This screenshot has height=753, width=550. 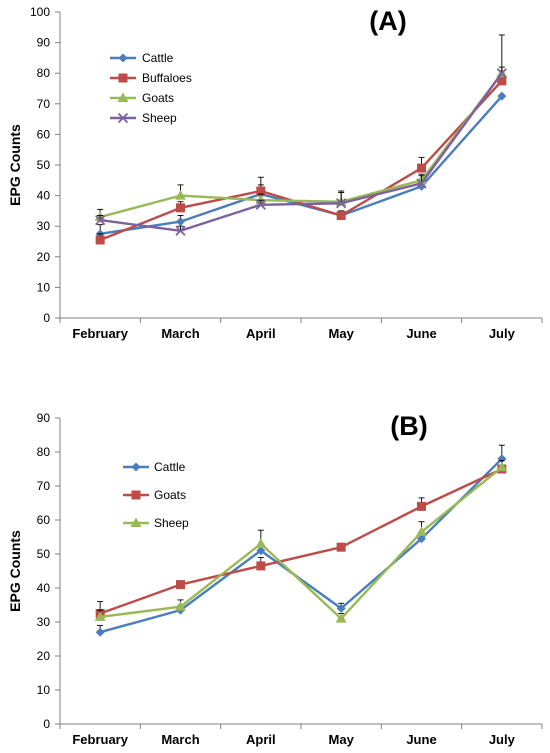 What do you see at coordinates (44, 226) in the screenshot?
I see `chart-a-ytick-label-30: 30` at bounding box center [44, 226].